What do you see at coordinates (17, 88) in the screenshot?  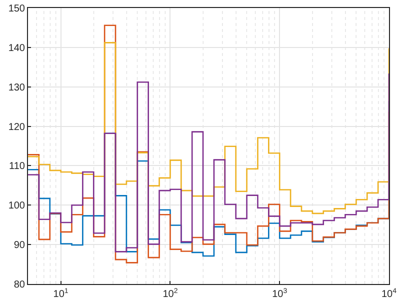 I see `y-tick-label: 130` at bounding box center [17, 88].